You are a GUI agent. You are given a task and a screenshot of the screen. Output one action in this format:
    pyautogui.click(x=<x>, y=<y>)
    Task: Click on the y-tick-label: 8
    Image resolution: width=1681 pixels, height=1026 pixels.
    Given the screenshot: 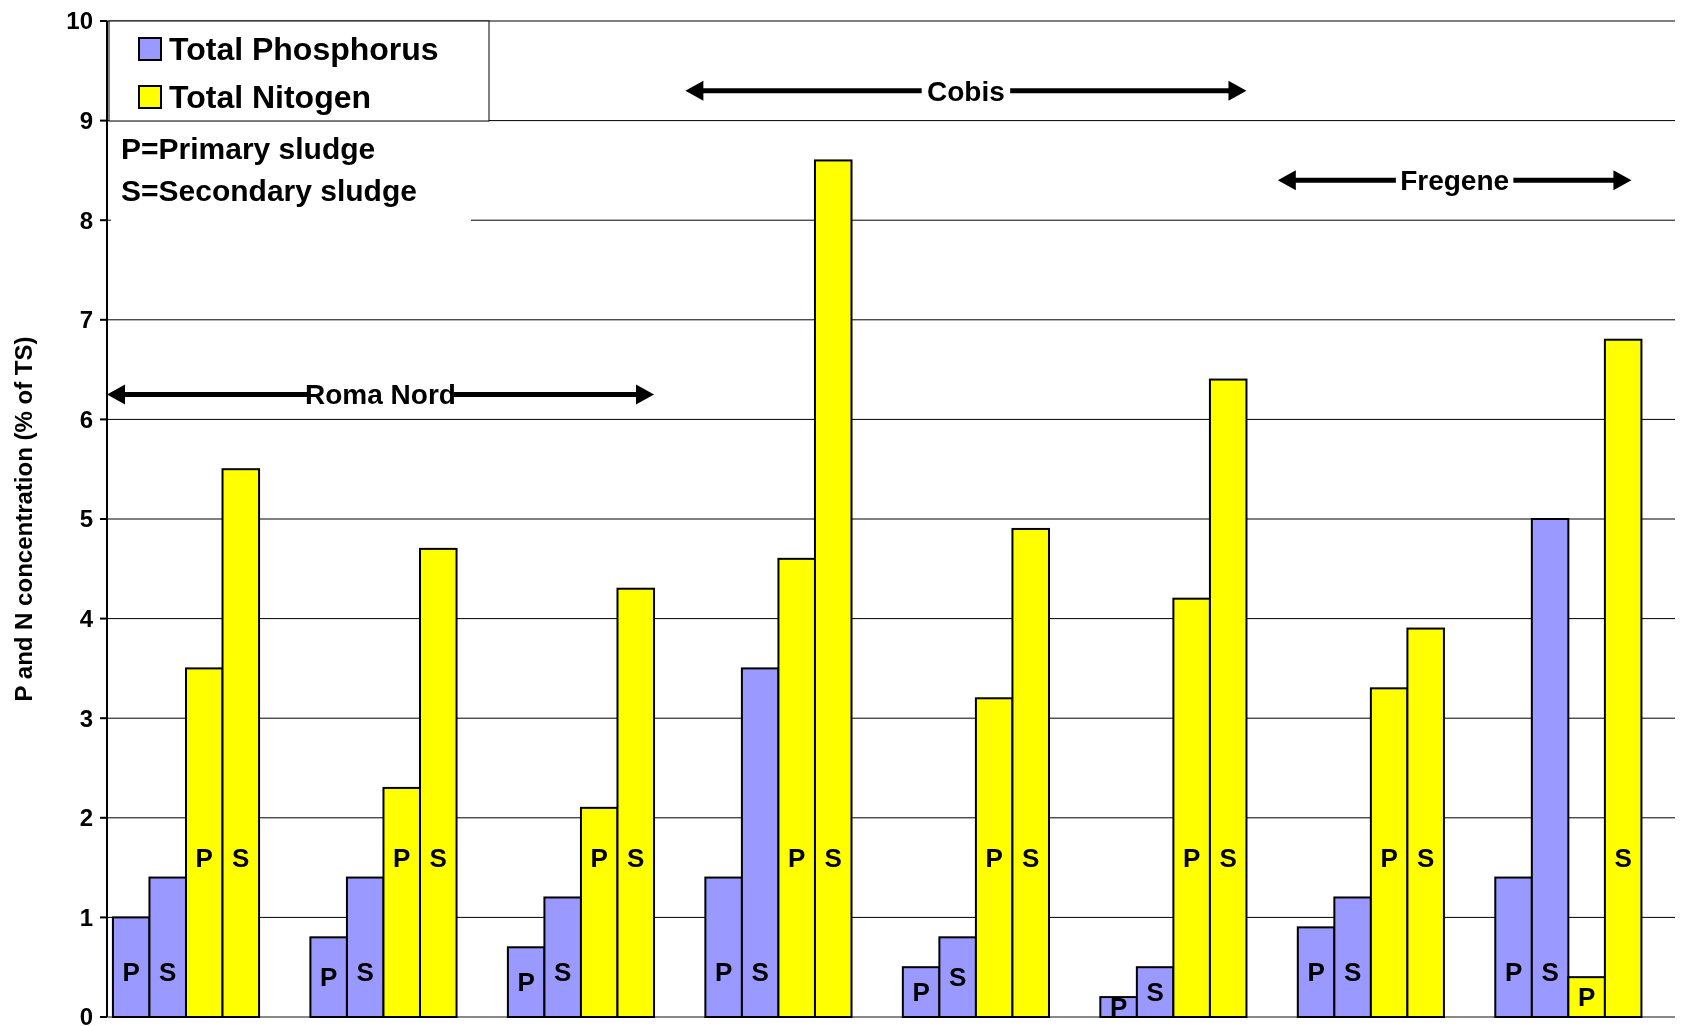 What is the action you would take?
    pyautogui.click(x=86, y=220)
    